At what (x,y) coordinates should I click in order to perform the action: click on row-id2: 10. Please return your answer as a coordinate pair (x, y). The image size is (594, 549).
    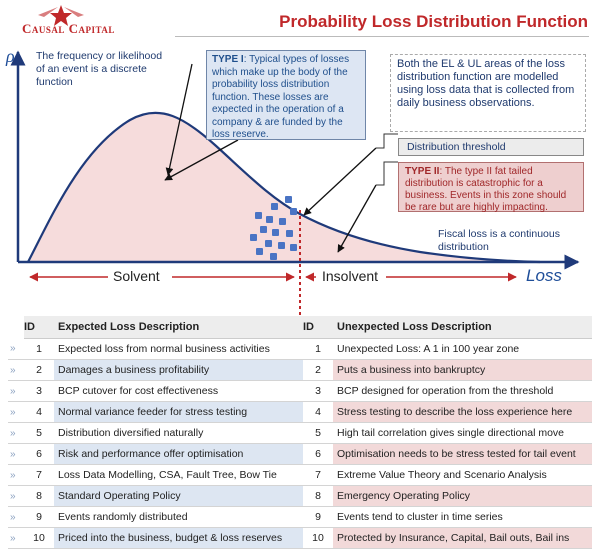
    Looking at the image, I should click on (318, 538).